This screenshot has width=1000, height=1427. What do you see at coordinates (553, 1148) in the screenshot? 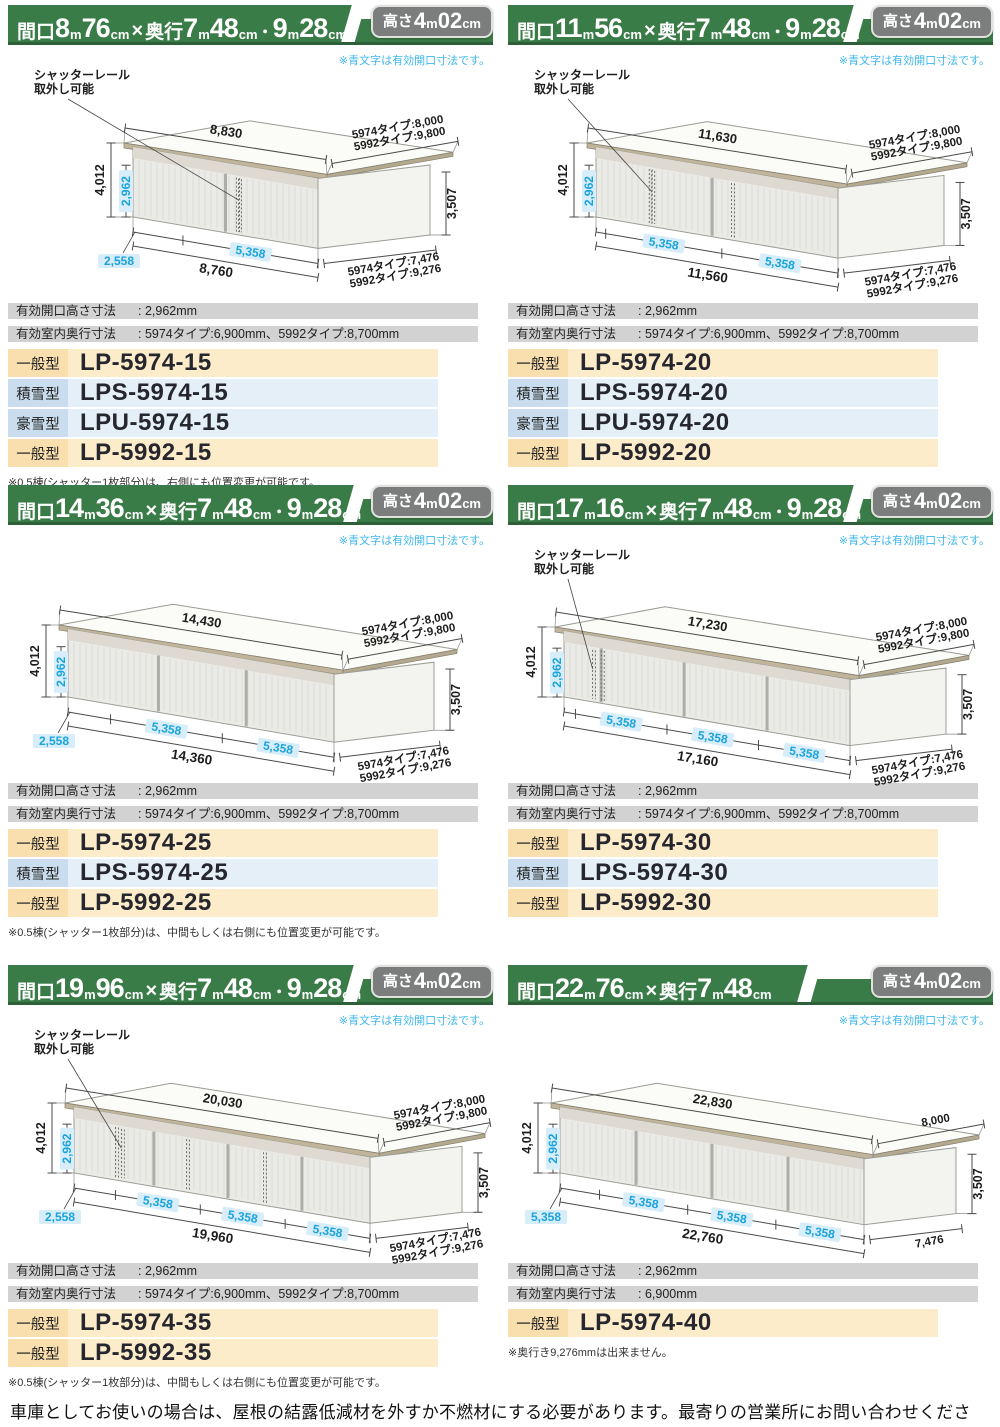
I see `dim-height-opening: 2,962` at bounding box center [553, 1148].